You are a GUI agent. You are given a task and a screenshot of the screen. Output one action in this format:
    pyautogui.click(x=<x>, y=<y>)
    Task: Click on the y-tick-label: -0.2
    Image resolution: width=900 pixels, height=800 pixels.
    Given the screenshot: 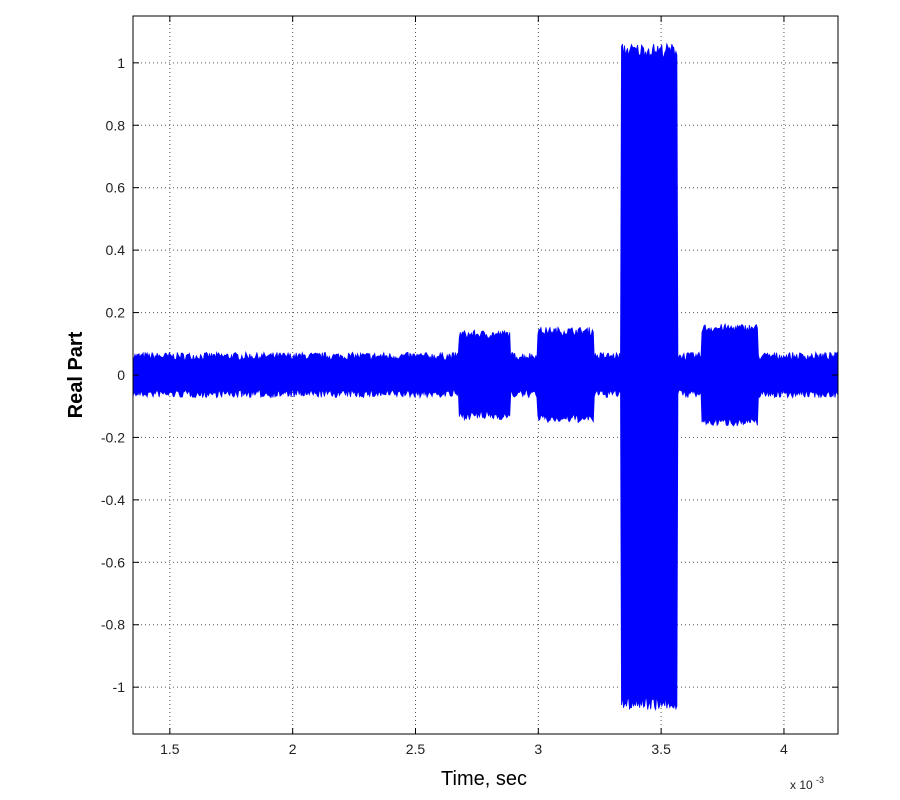 What is the action you would take?
    pyautogui.click(x=113, y=437)
    